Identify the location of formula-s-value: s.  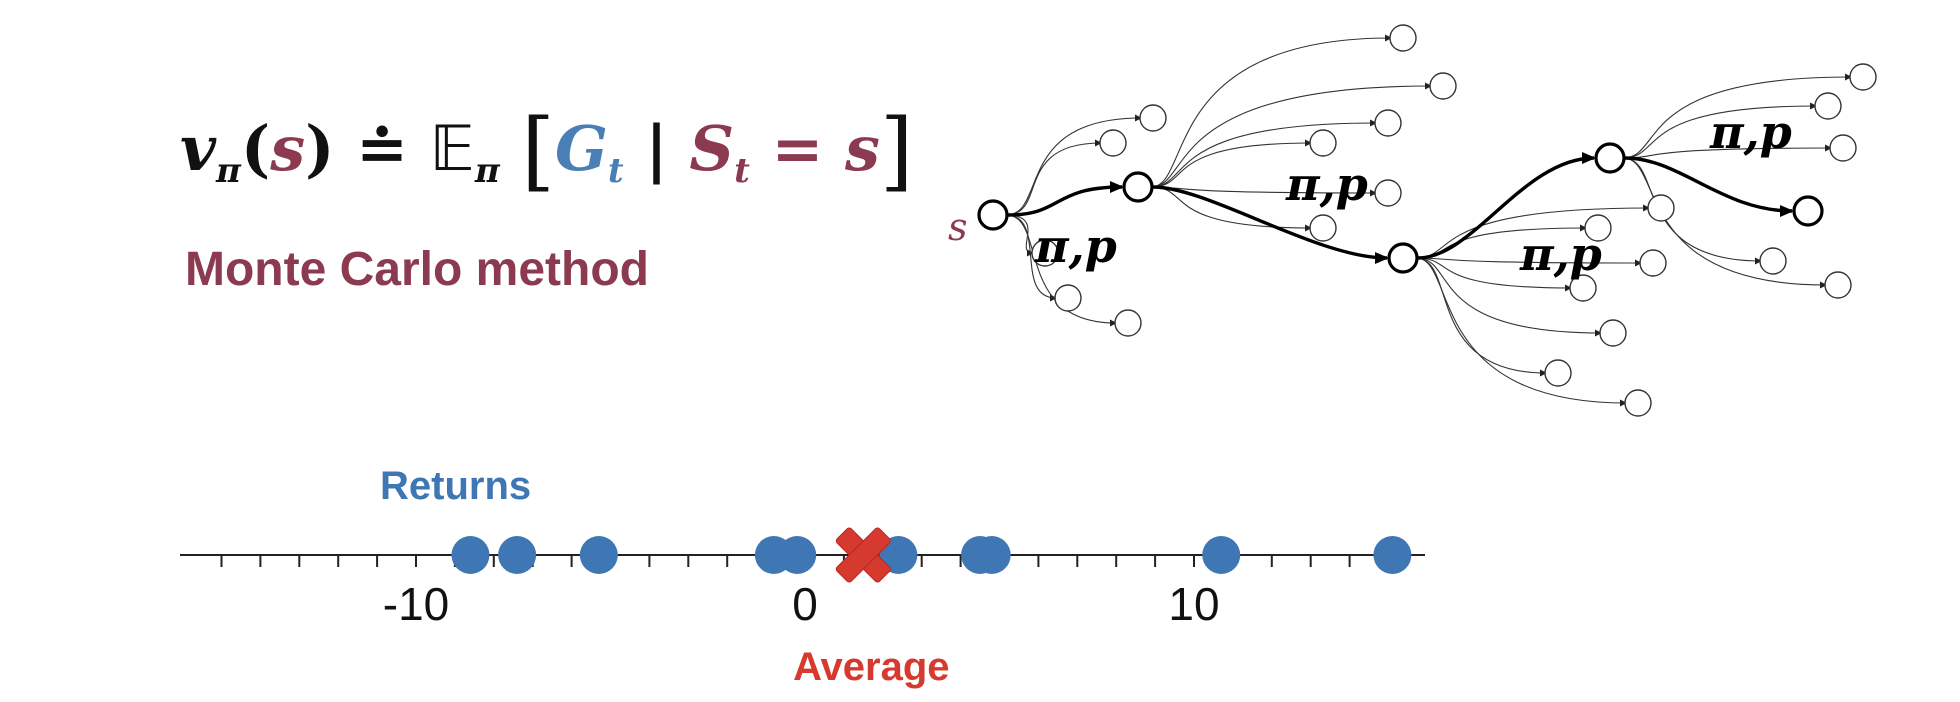
(862, 148).